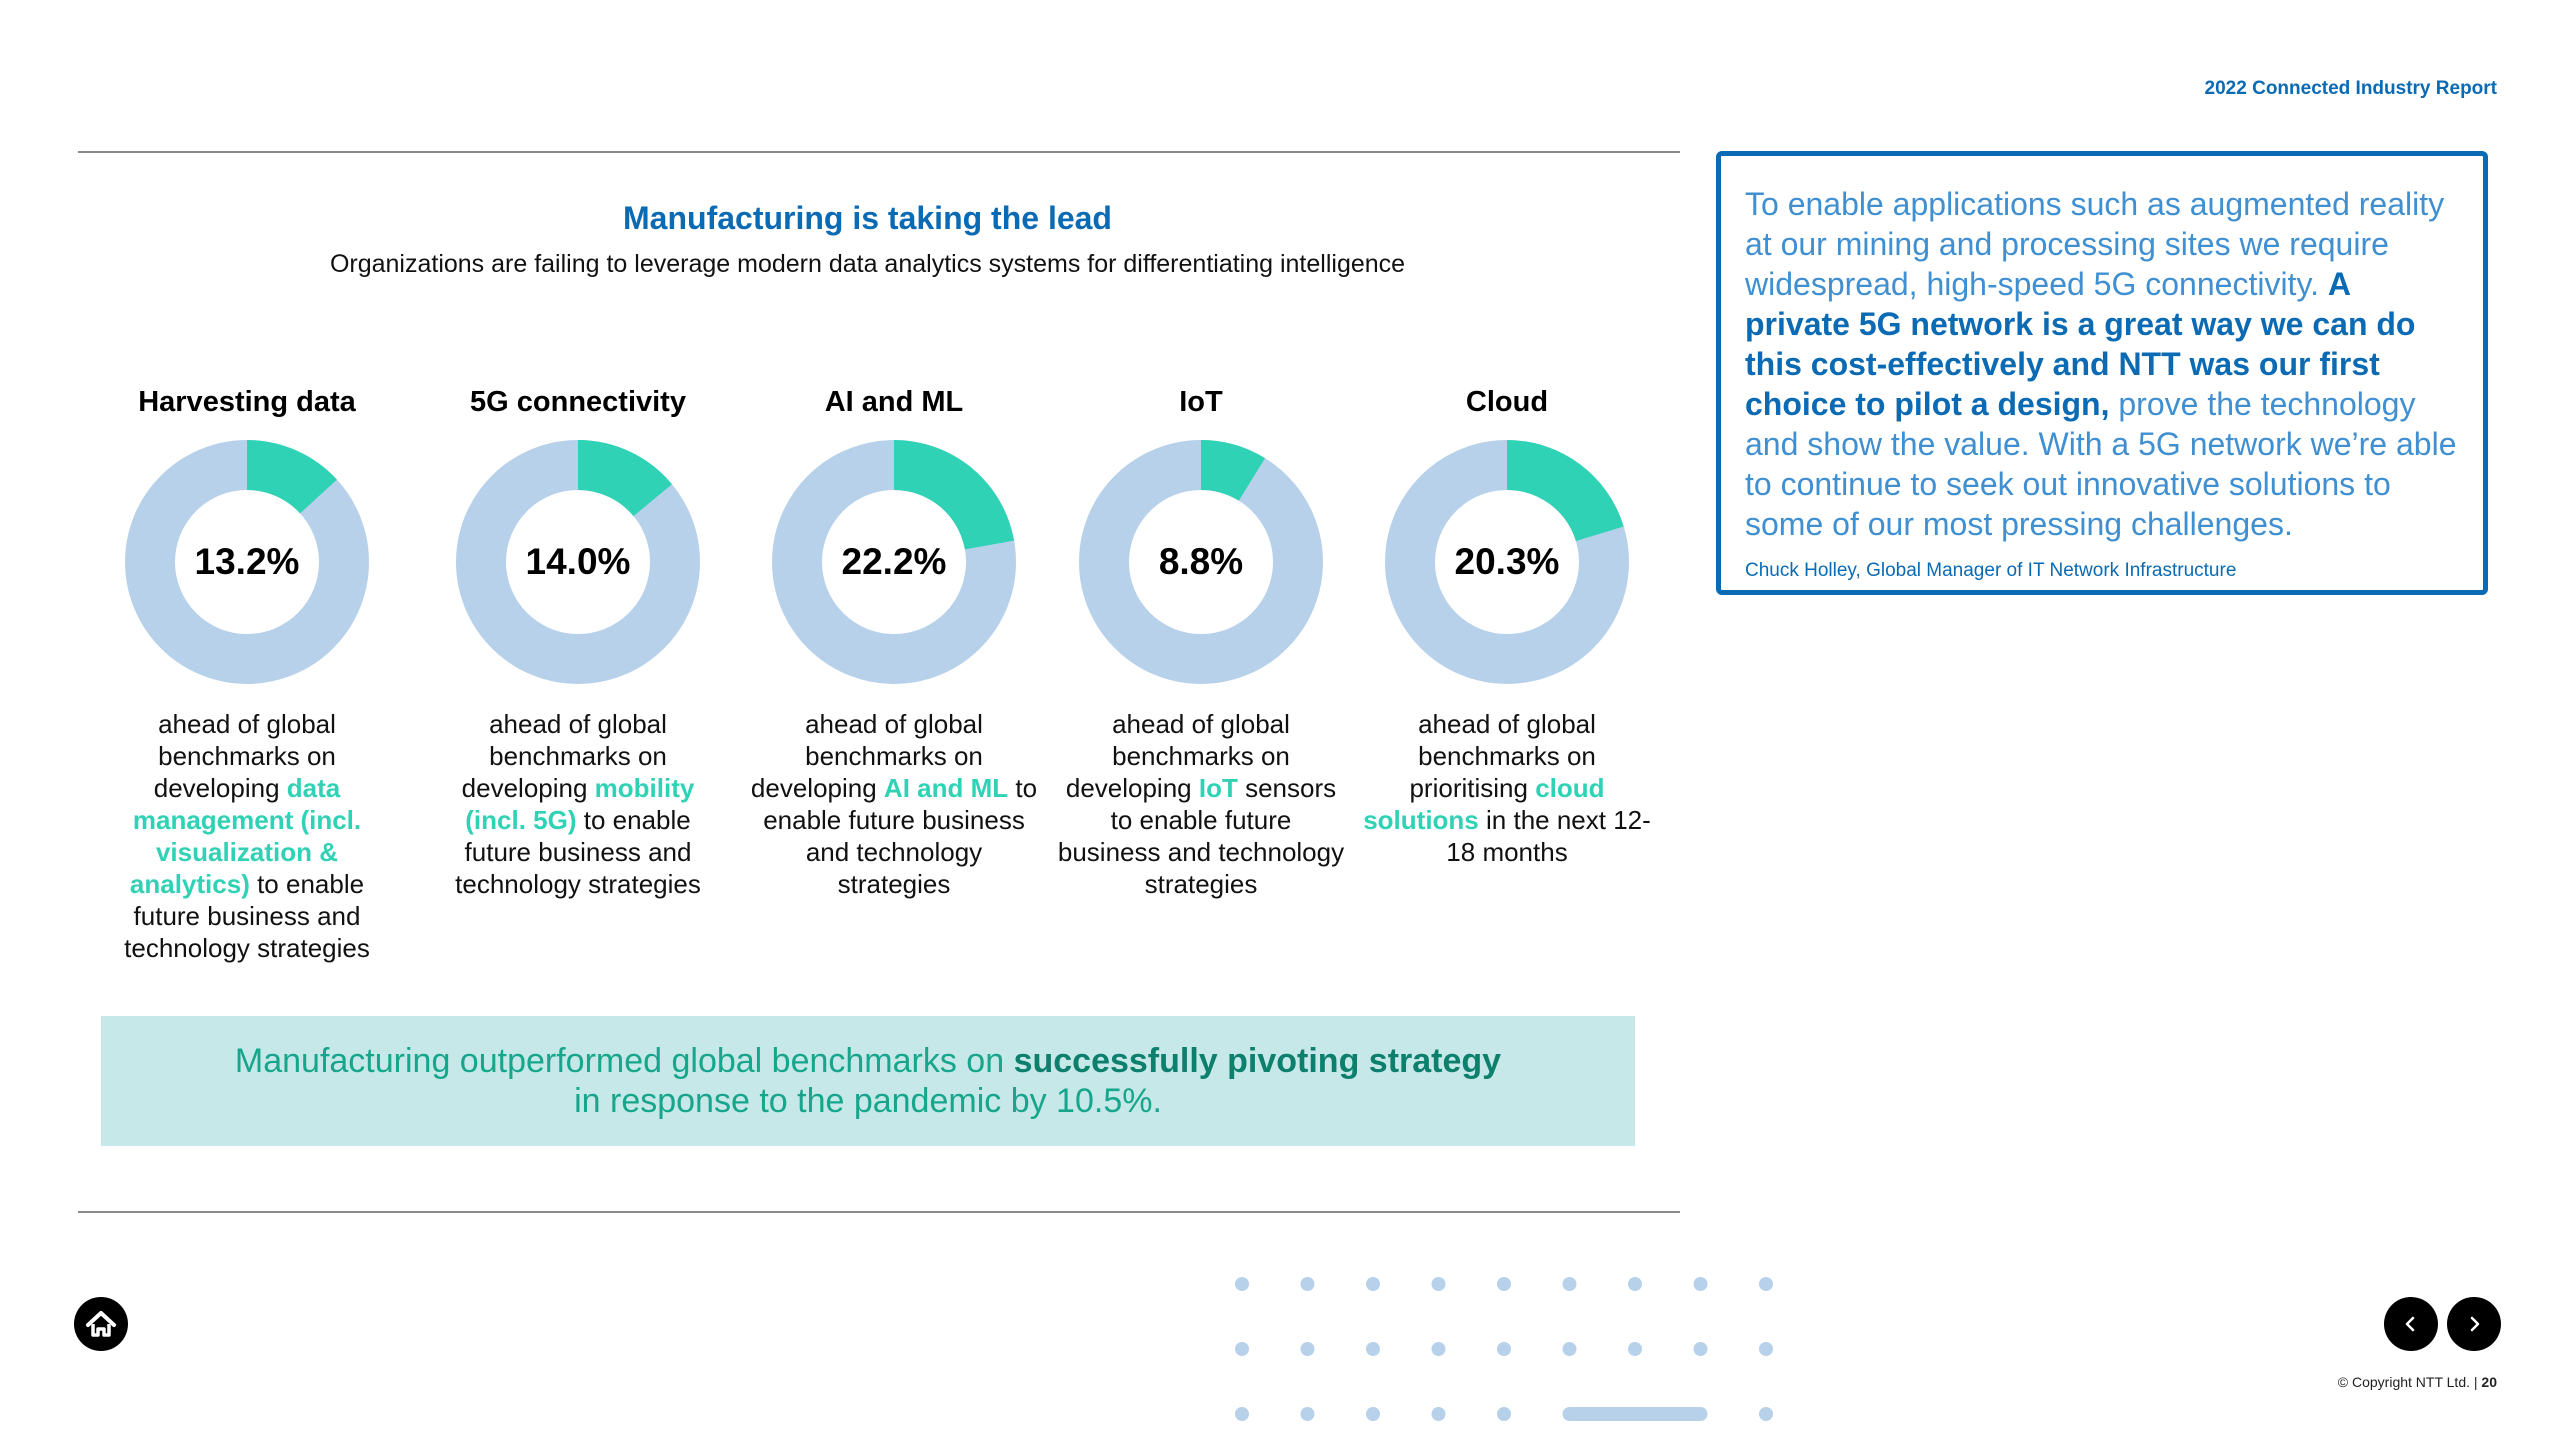 This screenshot has width=2560, height=1440. I want to click on page-title: Manufacturing is taking the lead, so click(867, 218).